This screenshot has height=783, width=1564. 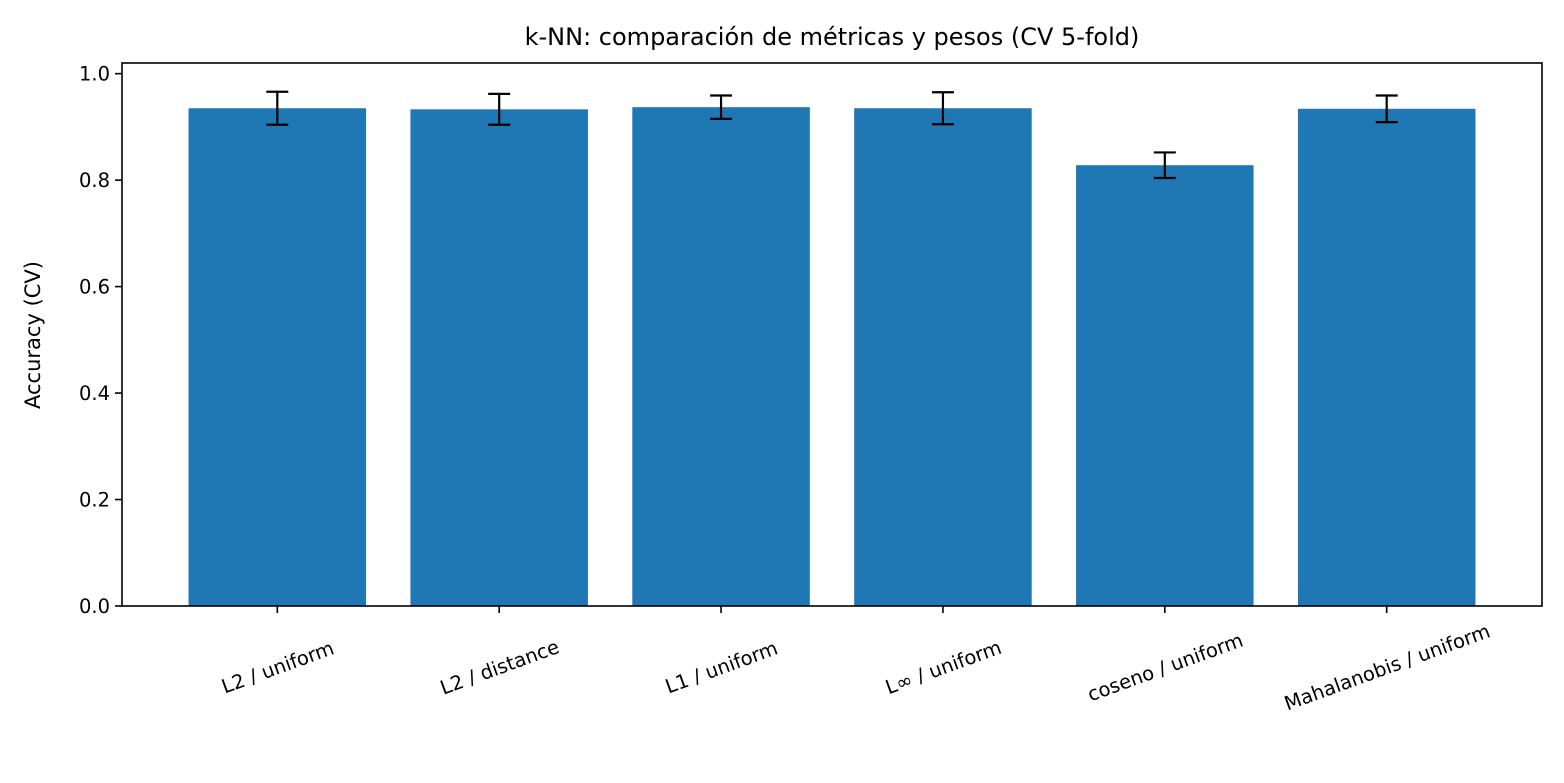 What do you see at coordinates (94, 287) in the screenshot?
I see `y-tick-label: 0.6` at bounding box center [94, 287].